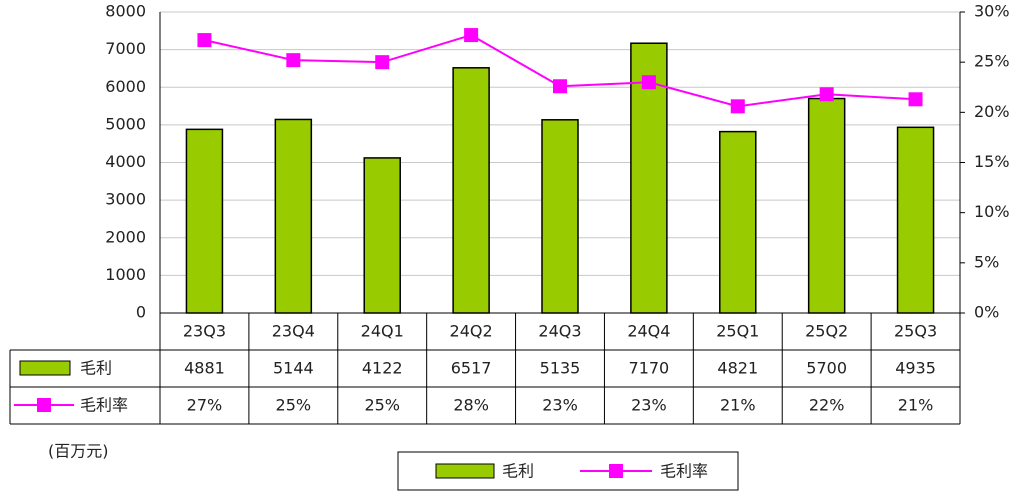 This screenshot has width=1024, height=503. Describe the element at coordinates (560, 368) in the screenshot. I see `table-value: 5135` at that location.